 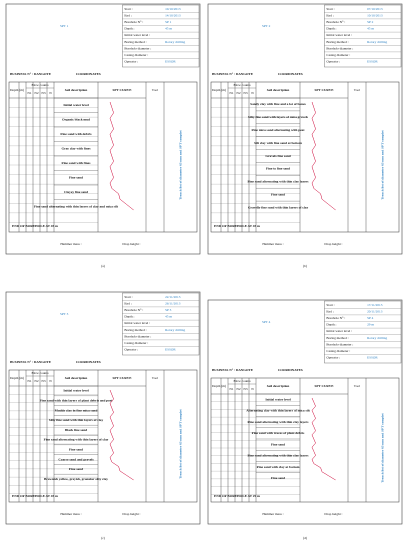 I want to click on text: Clayey fine sand, so click(x=76, y=192).